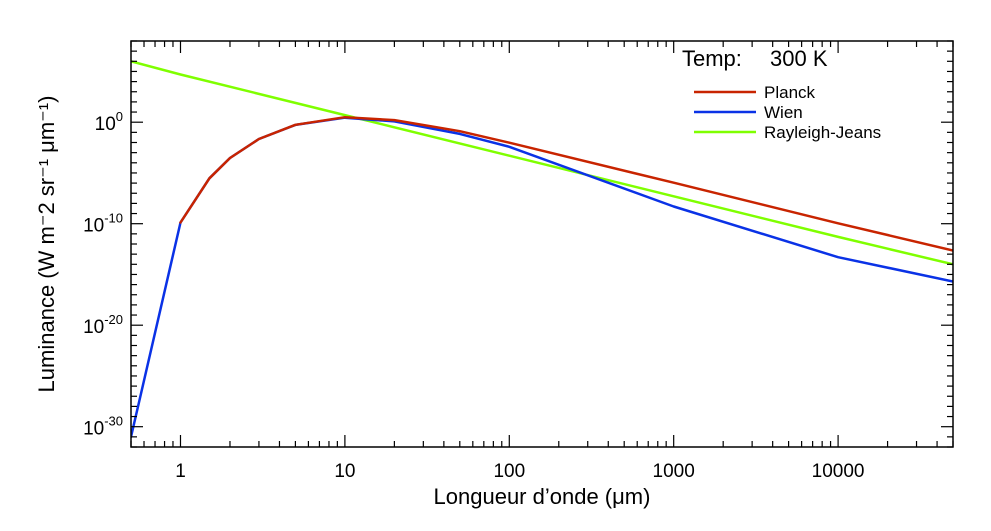  Describe the element at coordinates (509, 471) in the screenshot. I see `x-tick-label: 100` at that location.